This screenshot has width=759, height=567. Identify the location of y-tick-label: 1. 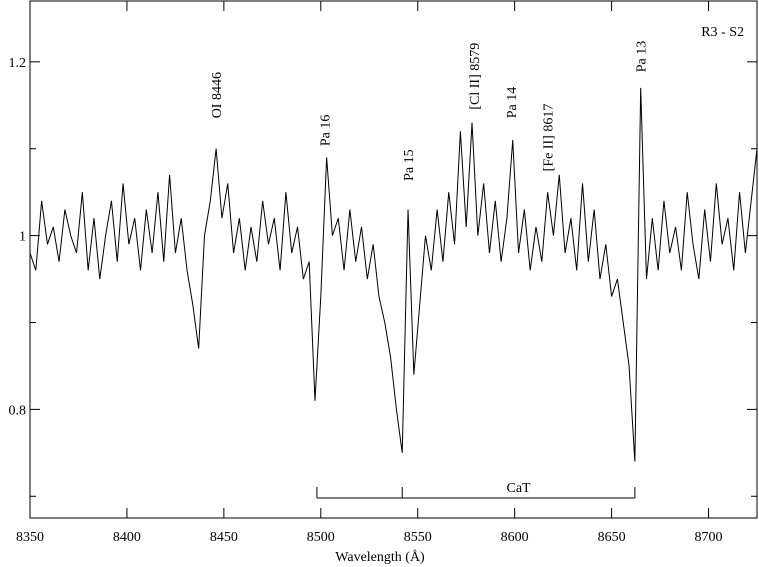
(22, 237).